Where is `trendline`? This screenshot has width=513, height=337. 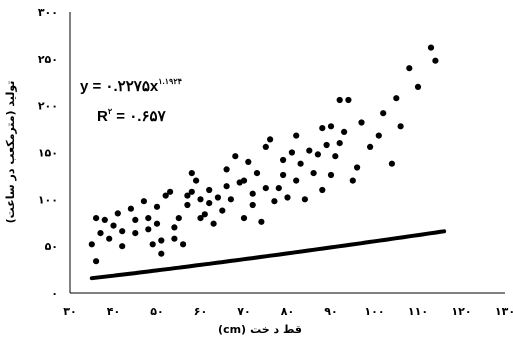
trendline is located at coordinates (268, 255).